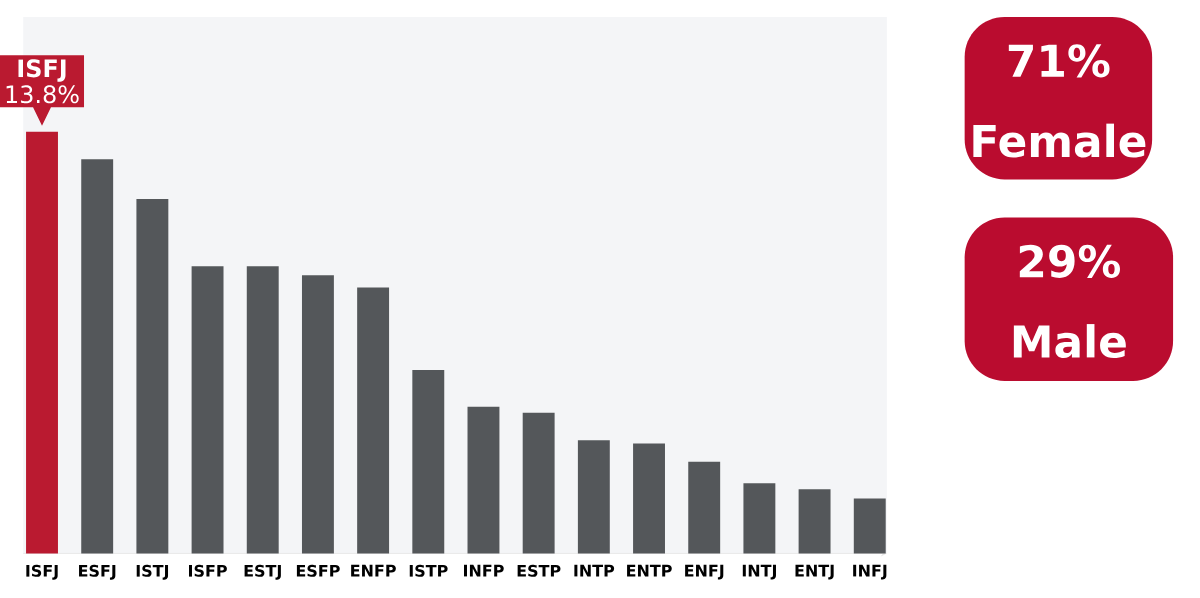  Describe the element at coordinates (42, 94) in the screenshot. I see `data-label: 13.8%` at that location.